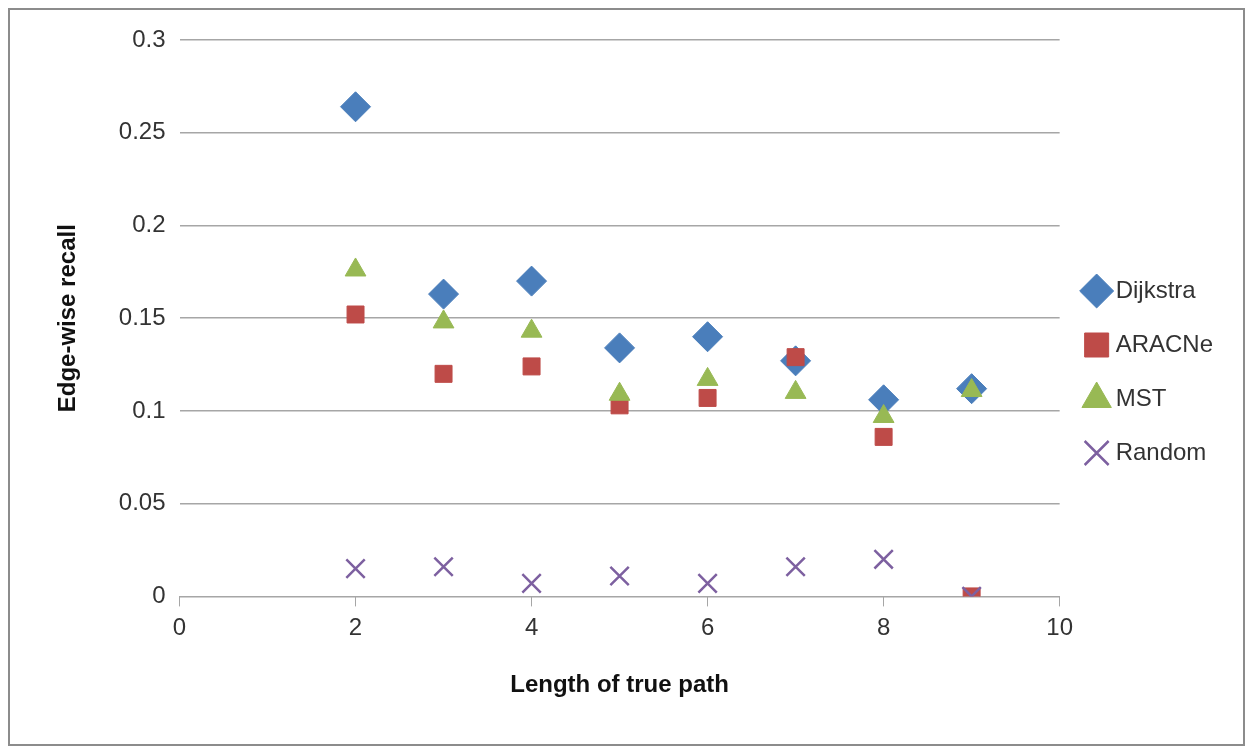 This screenshot has width=1253, height=754. What do you see at coordinates (142, 131) in the screenshot?
I see `y-tick-label: 0.25` at bounding box center [142, 131].